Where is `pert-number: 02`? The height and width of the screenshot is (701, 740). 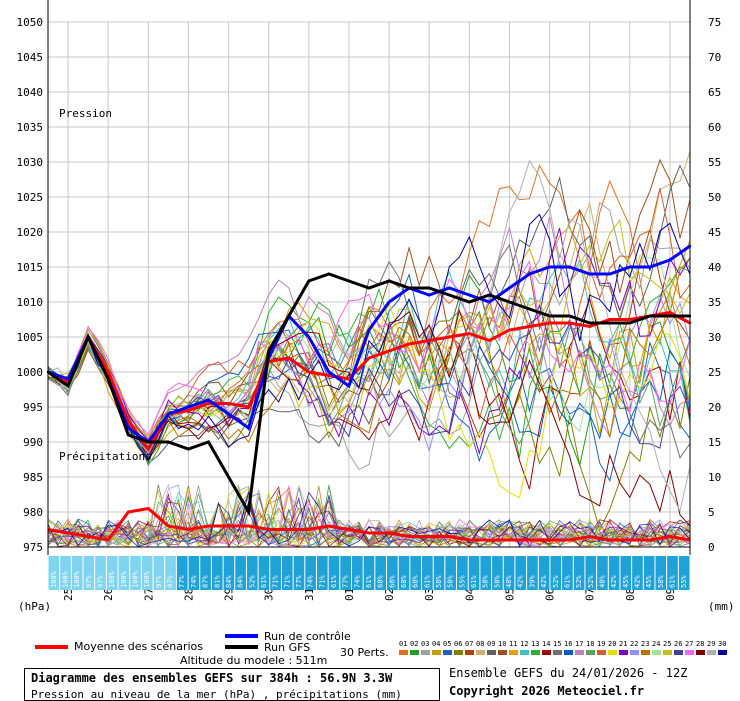 pert-number: 02 is located at coordinates (414, 644).